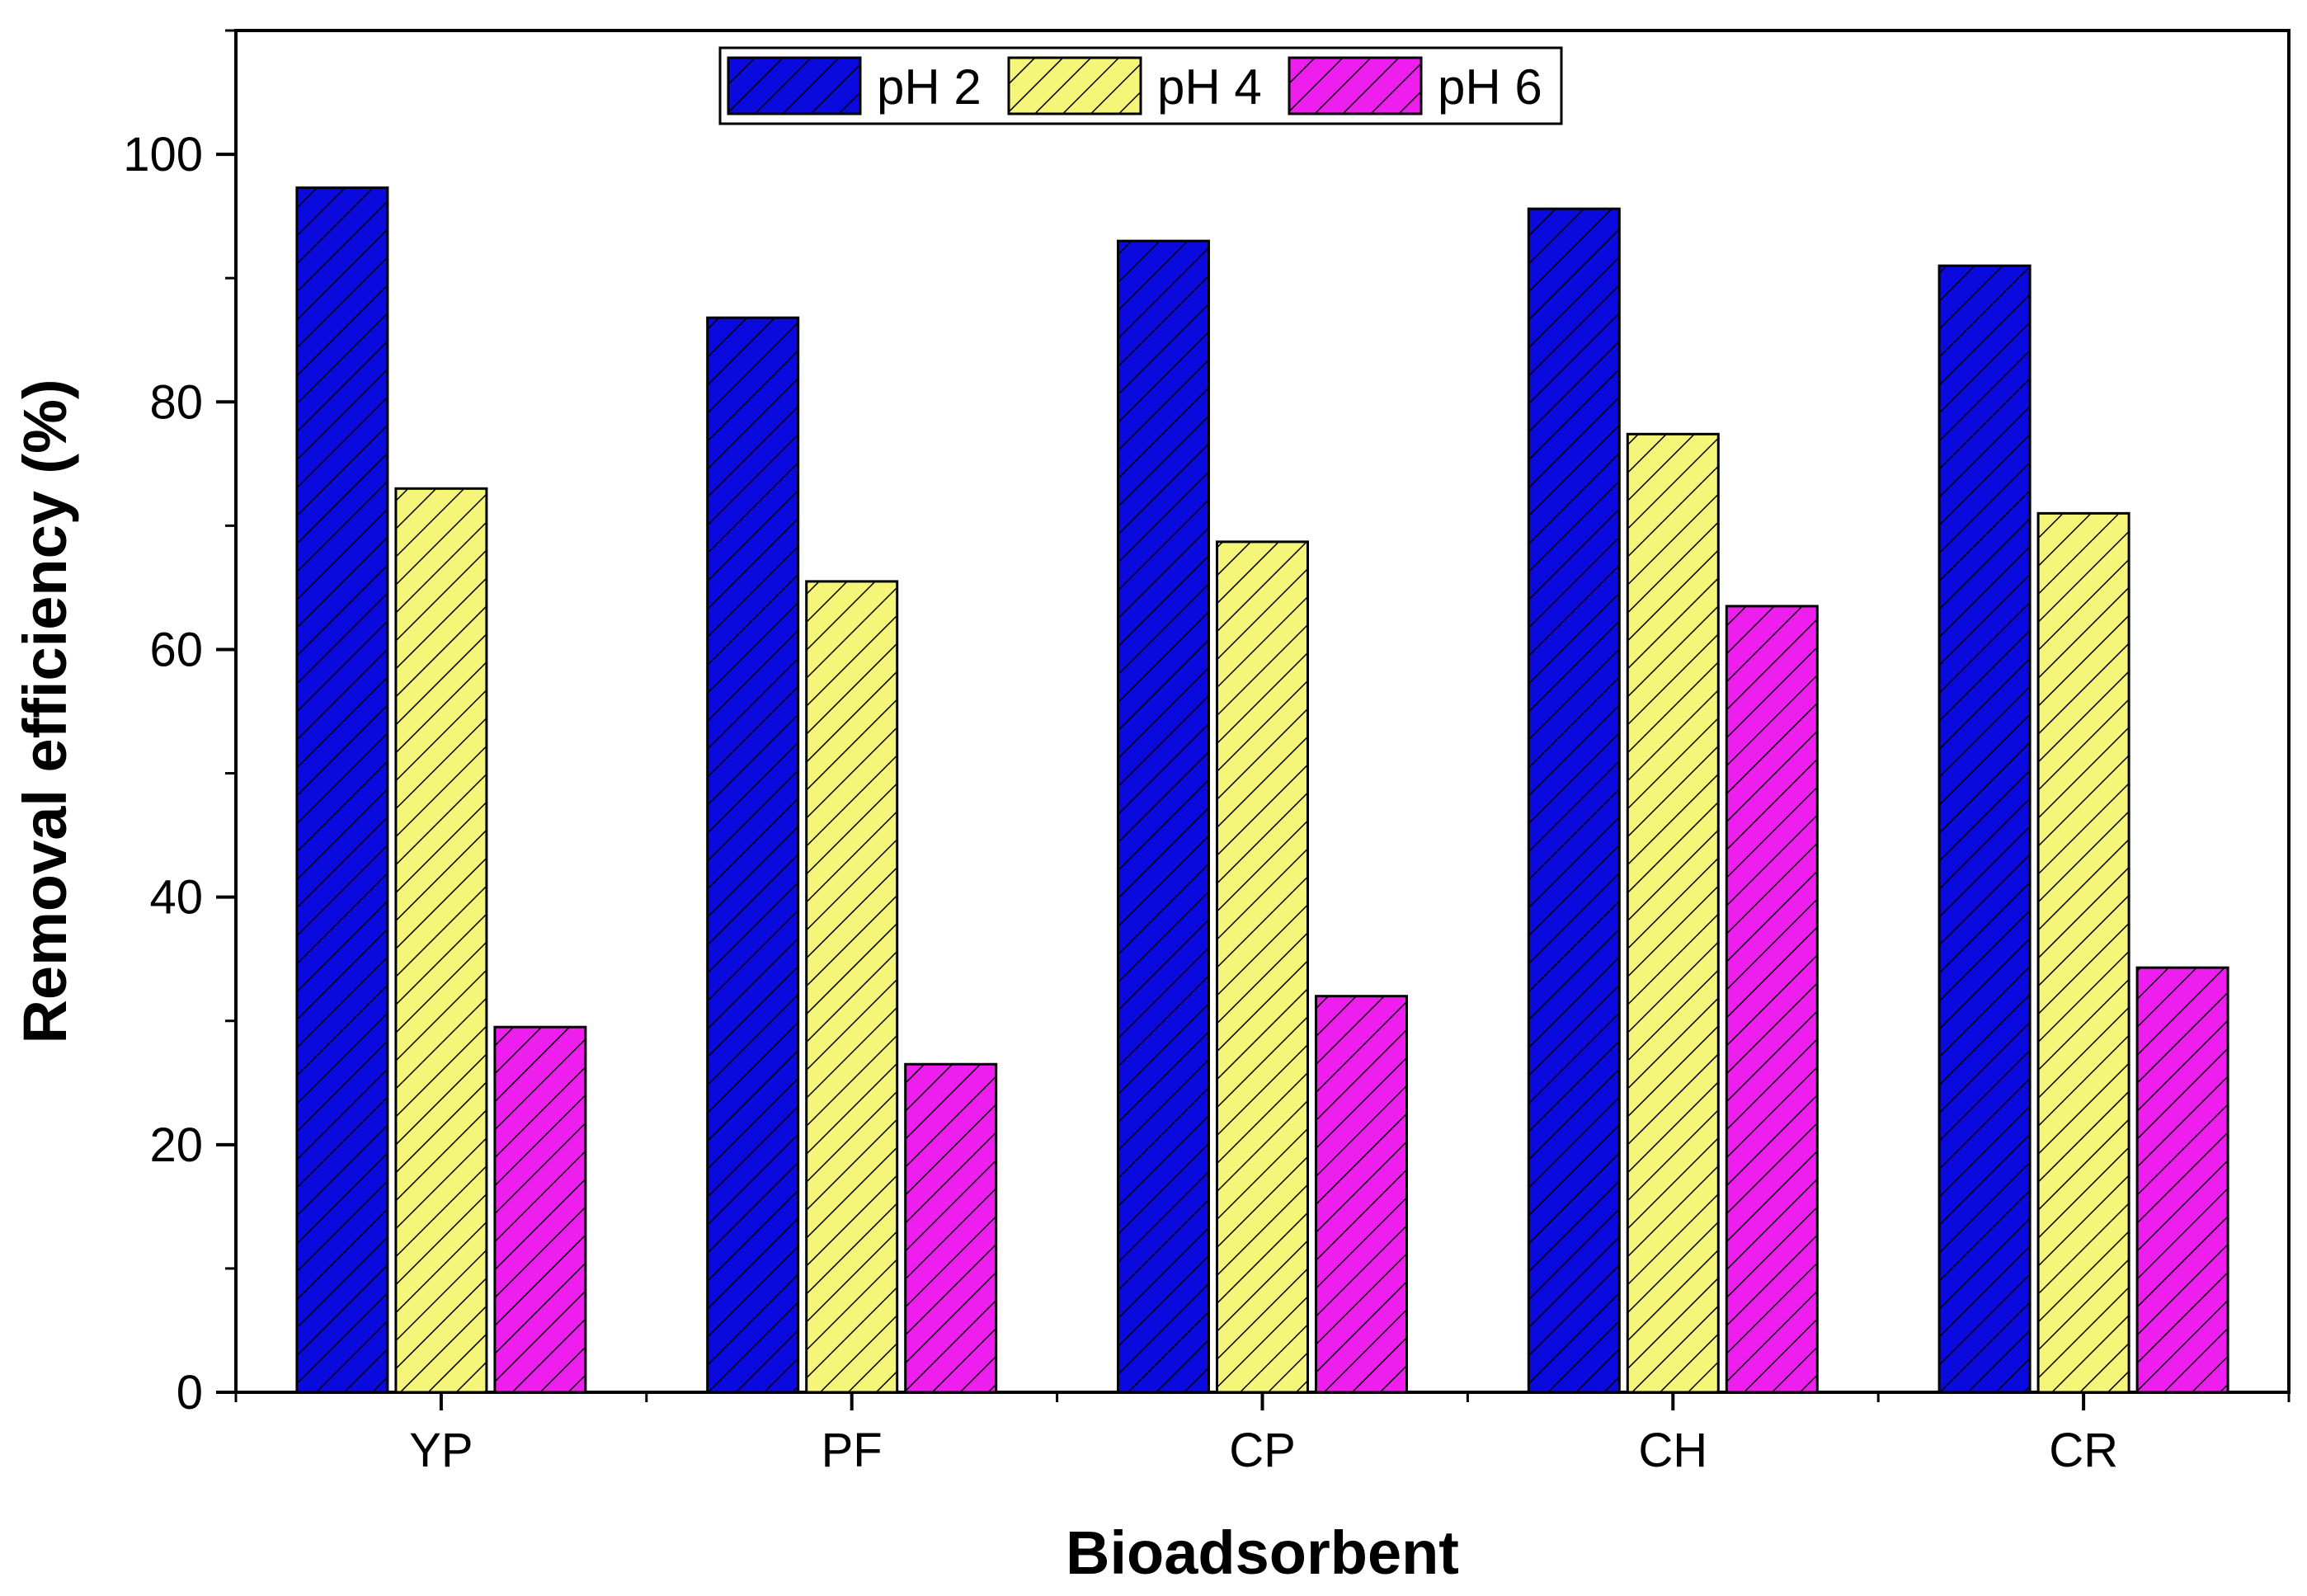  What do you see at coordinates (1490, 87) in the screenshot?
I see `legend-label-pH6: pH 6` at bounding box center [1490, 87].